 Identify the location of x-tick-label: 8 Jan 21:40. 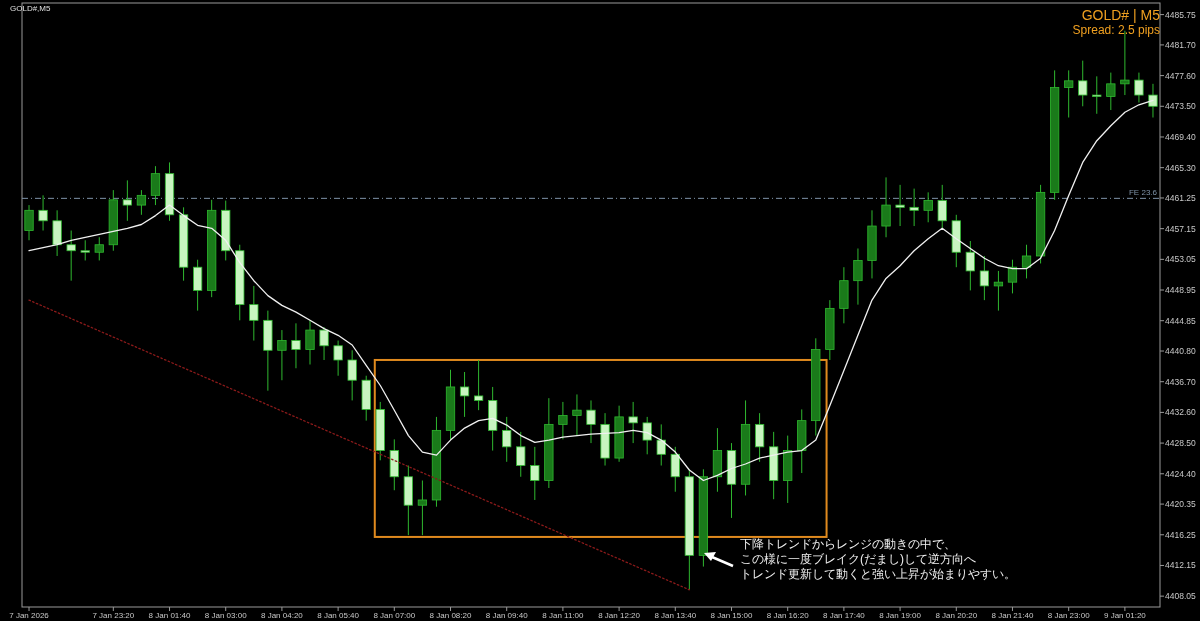
(1012, 615).